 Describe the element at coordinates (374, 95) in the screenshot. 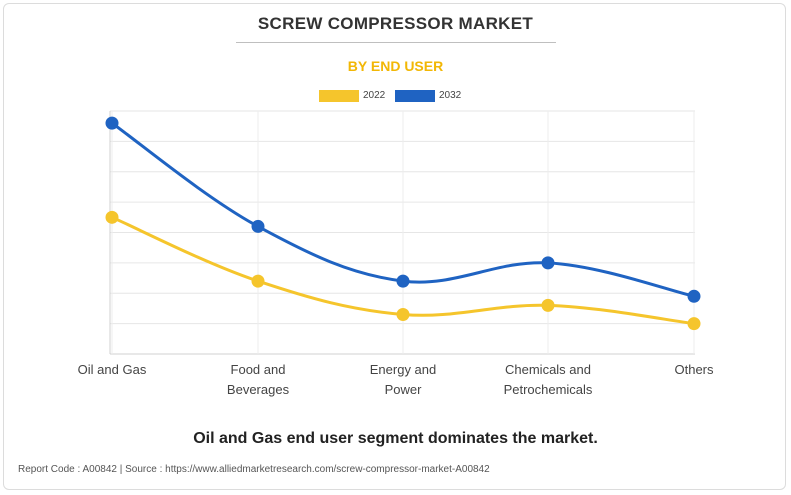

I see `legend-label-2022: 2022` at that location.